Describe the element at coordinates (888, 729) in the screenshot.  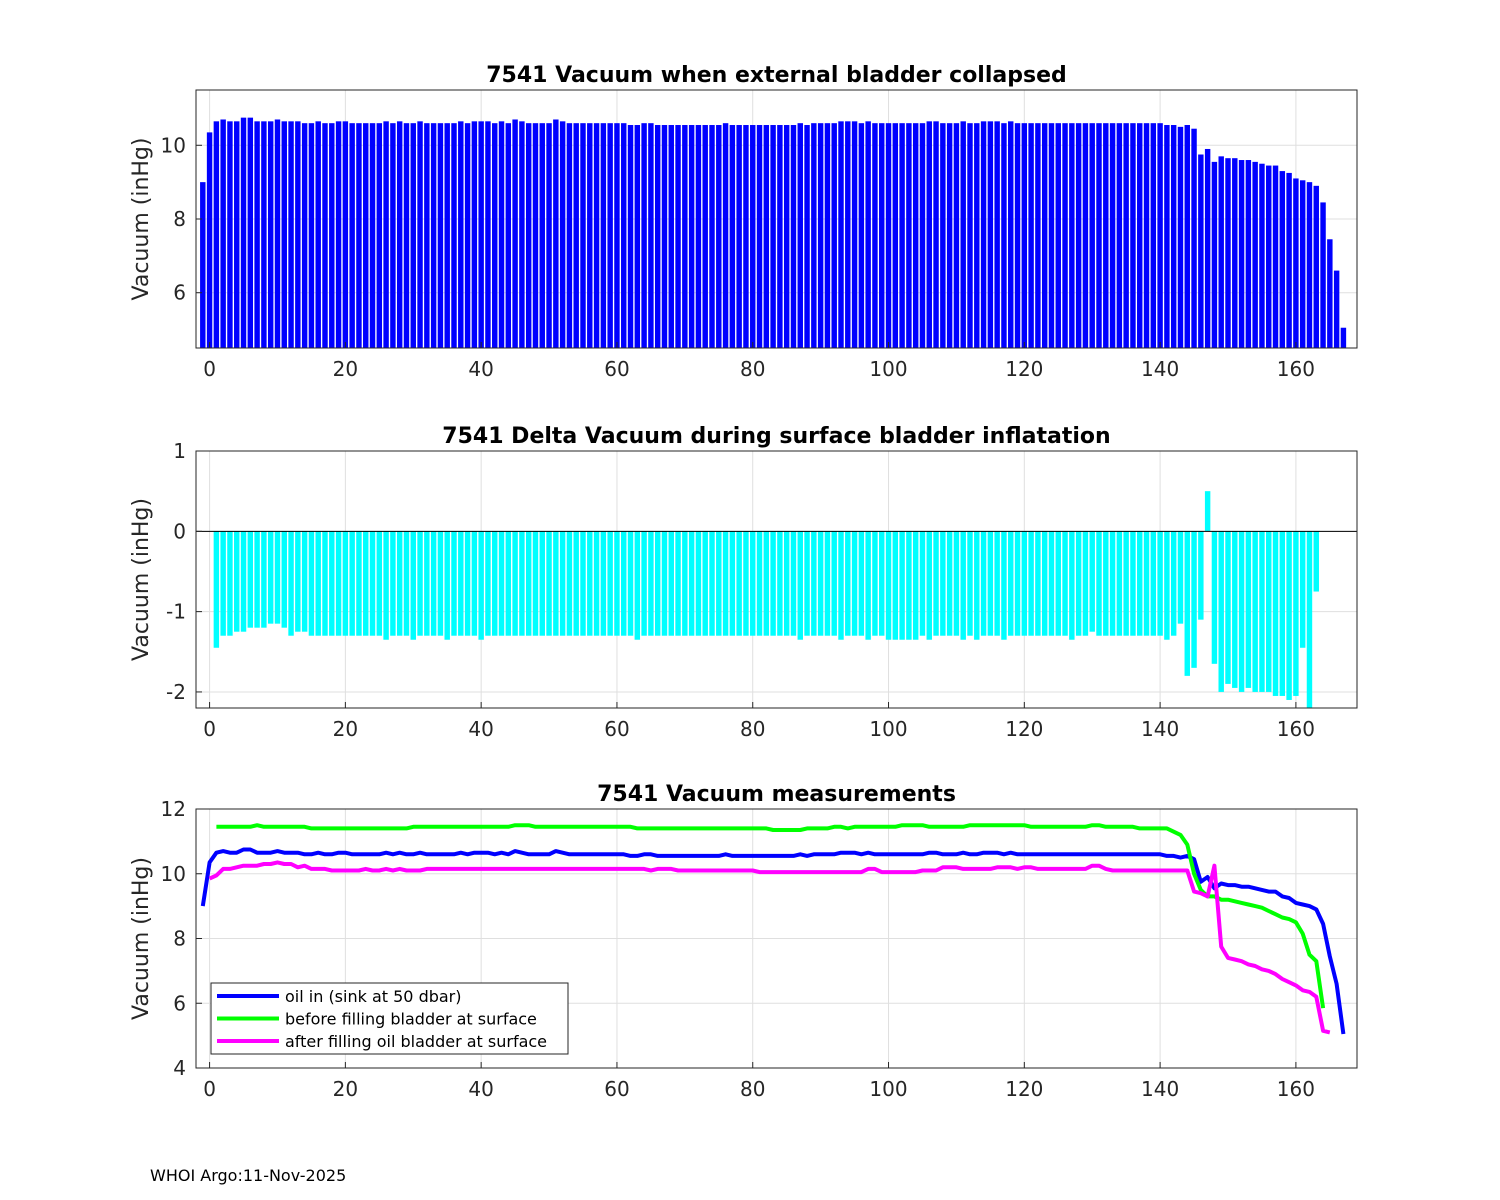
I see `x-tick-label: 100` at that location.